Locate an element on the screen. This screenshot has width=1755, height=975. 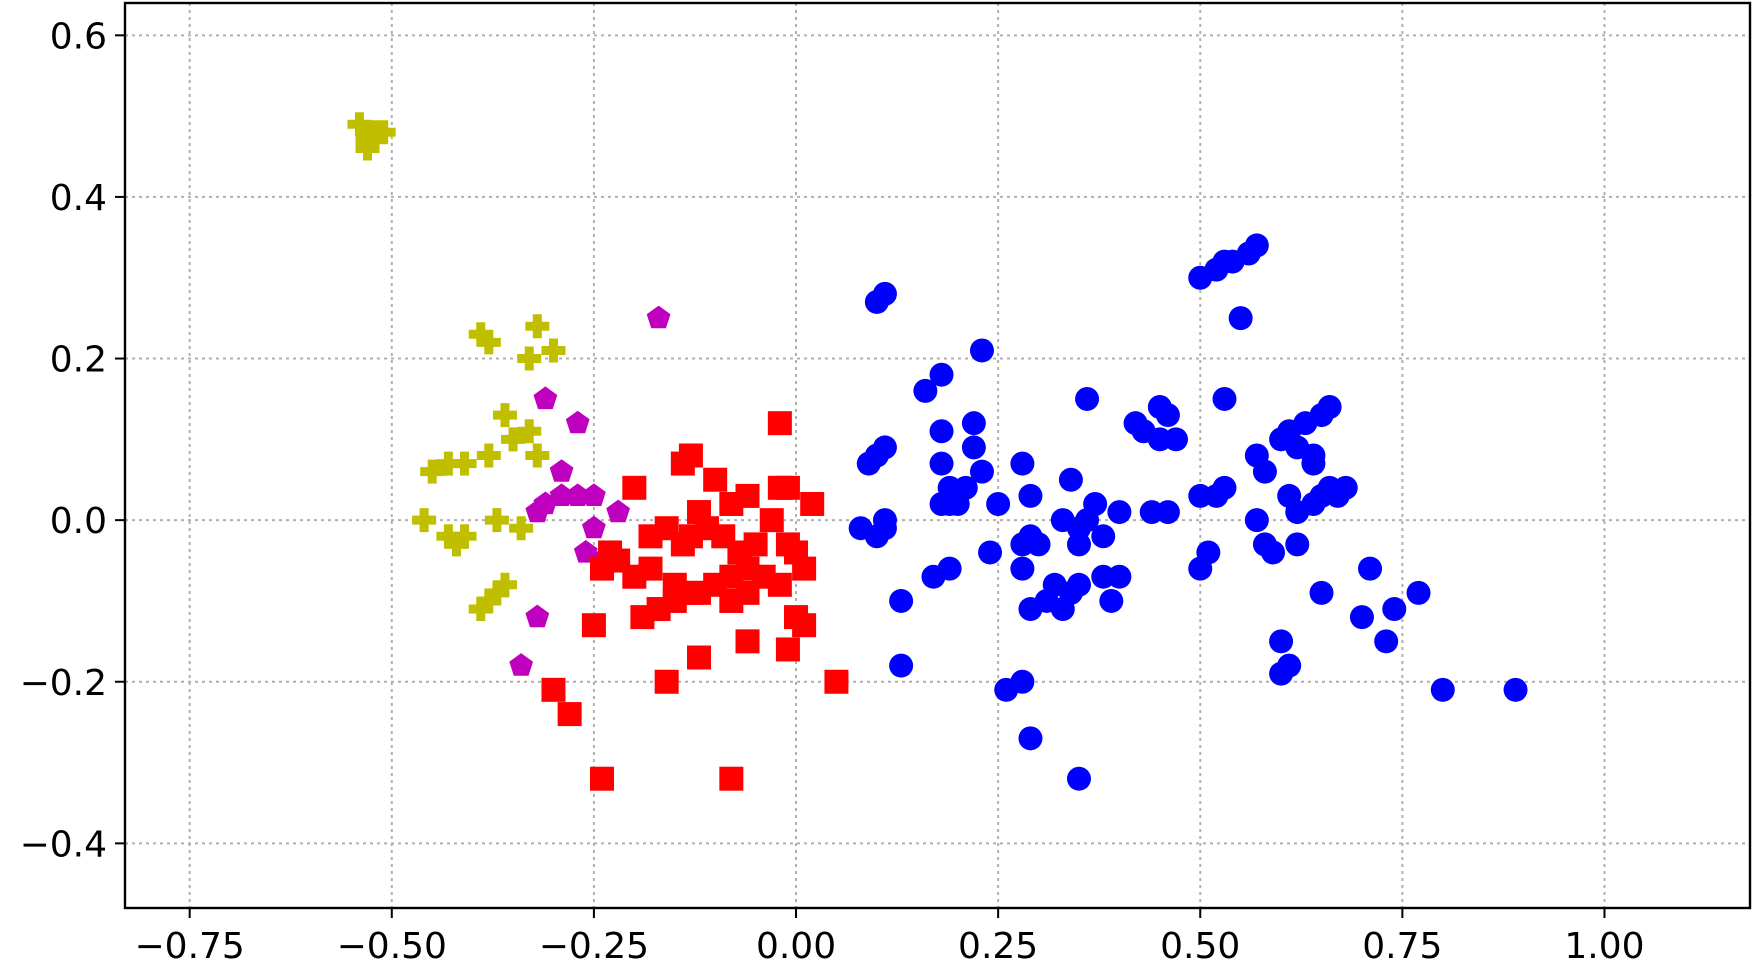
y-tick-label: 0.6 is located at coordinates (78, 36).